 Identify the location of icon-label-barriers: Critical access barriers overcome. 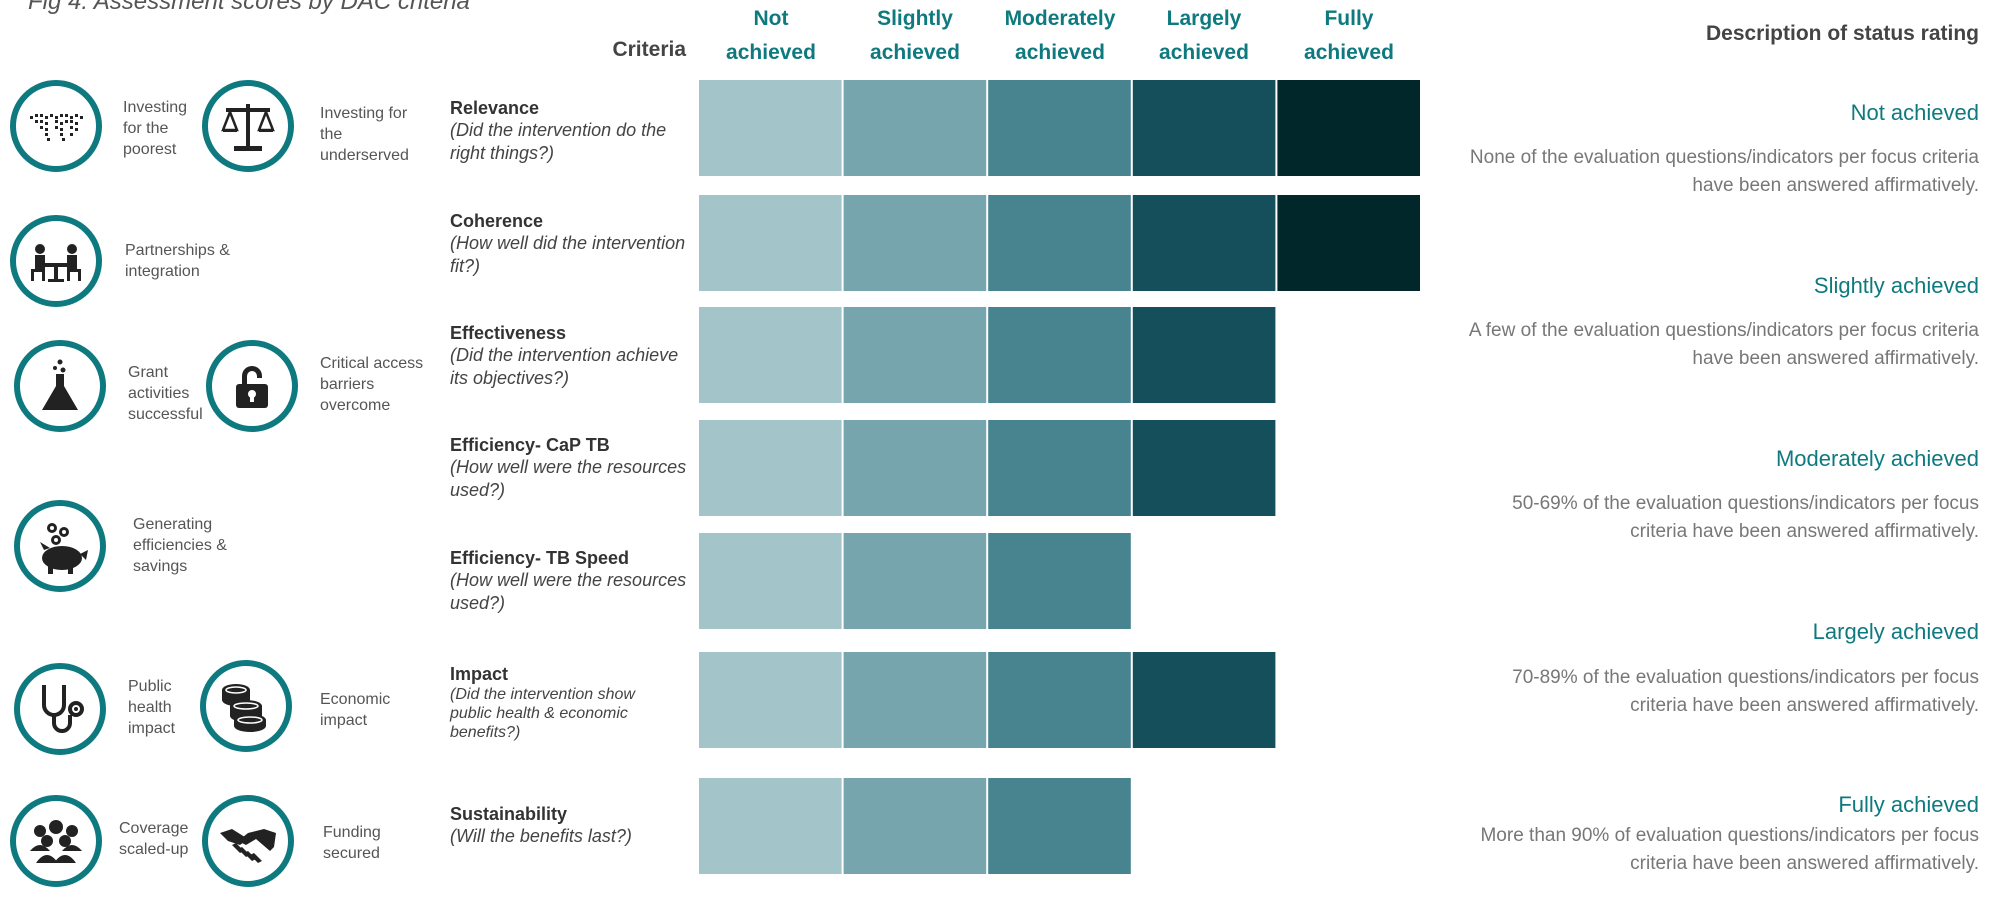
(372, 384).